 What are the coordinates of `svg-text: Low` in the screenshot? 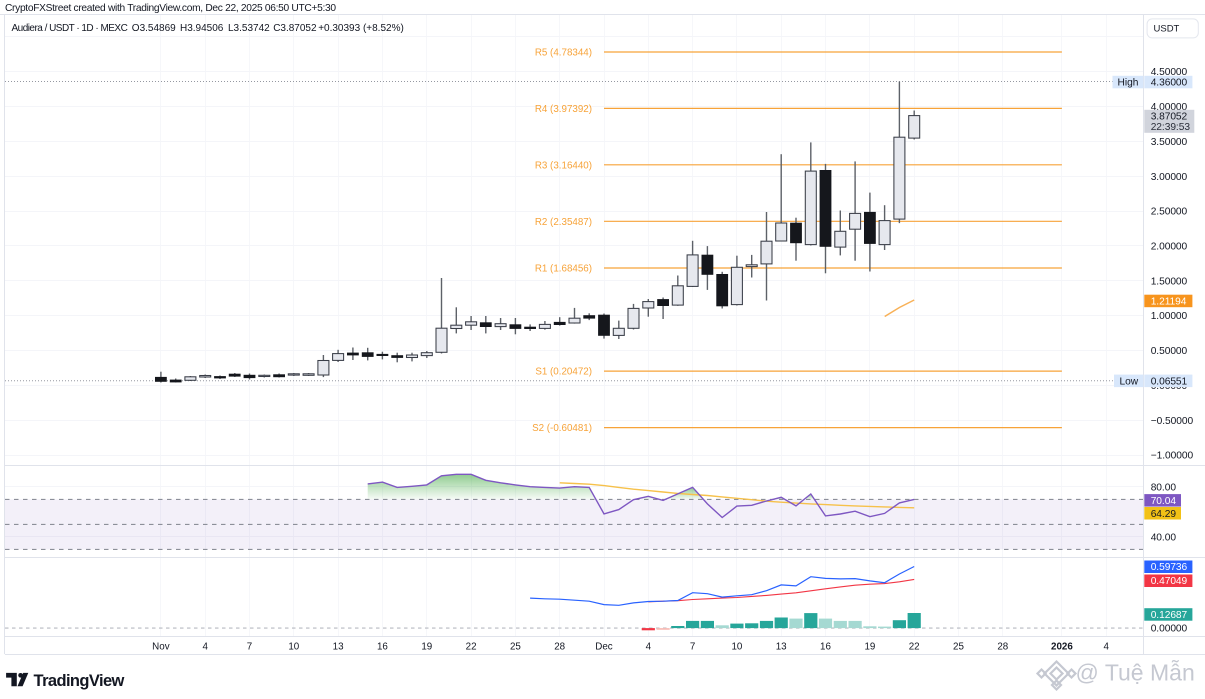 It's located at (1128, 381).